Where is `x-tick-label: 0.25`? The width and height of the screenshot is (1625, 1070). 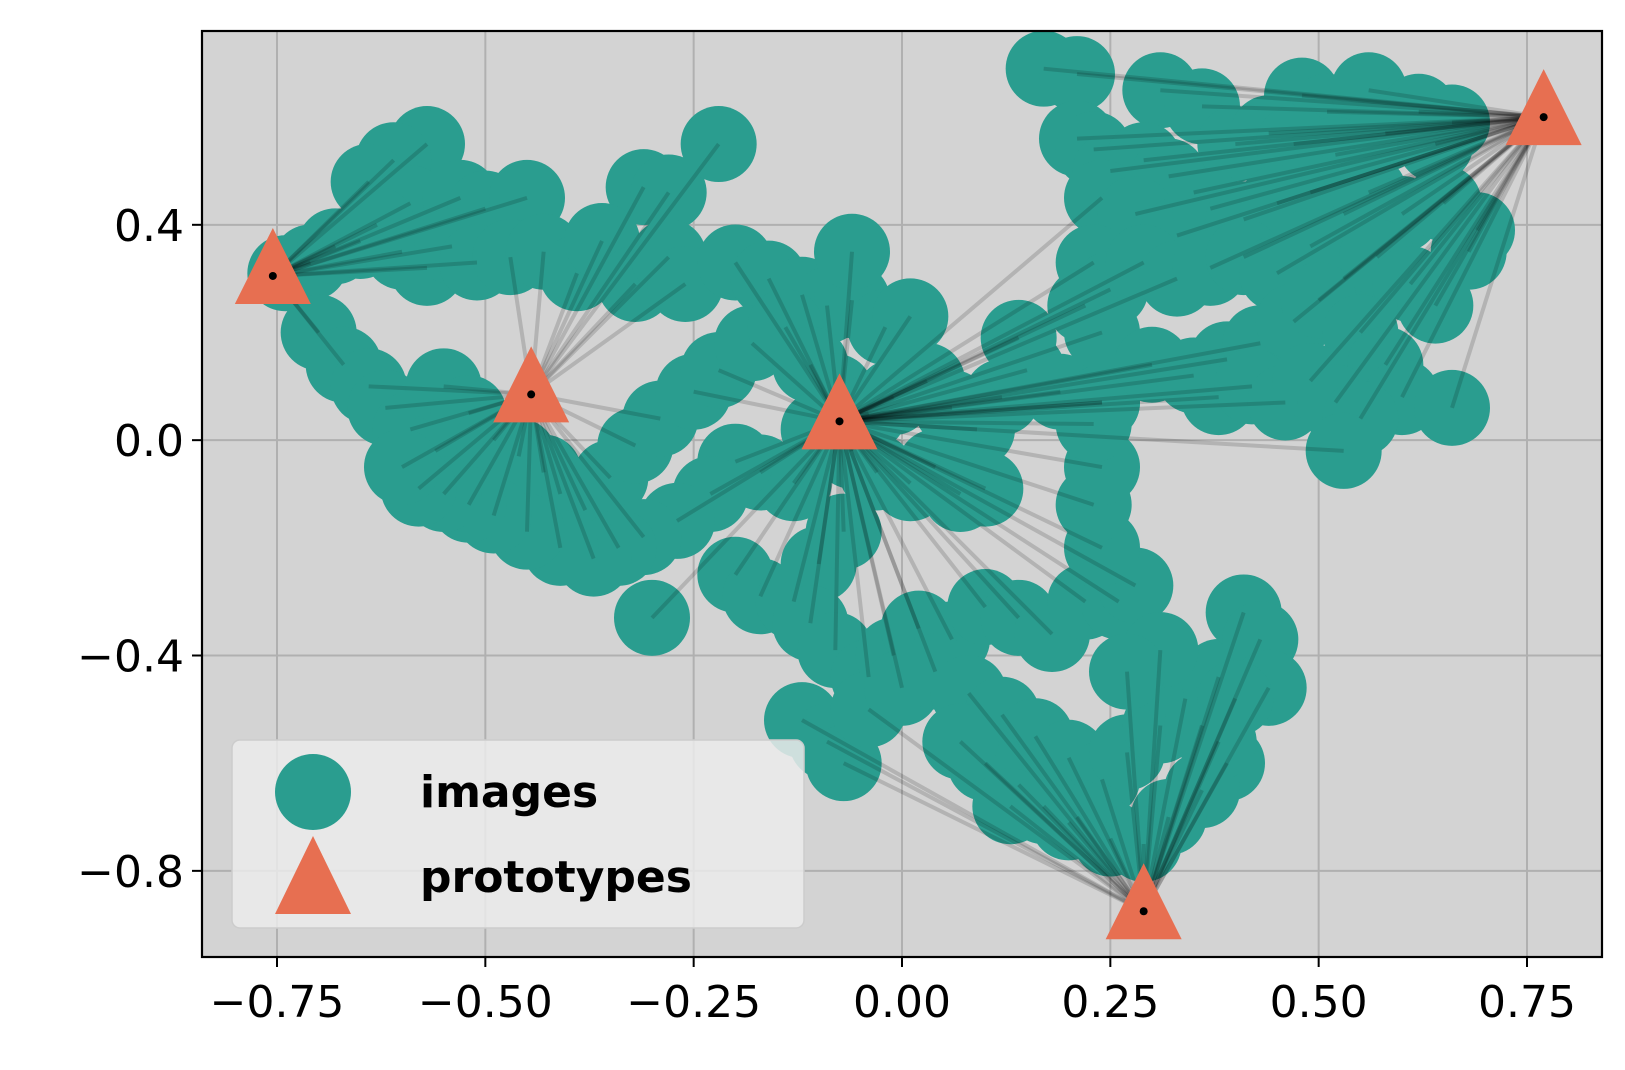 x-tick-label: 0.25 is located at coordinates (1110, 1002).